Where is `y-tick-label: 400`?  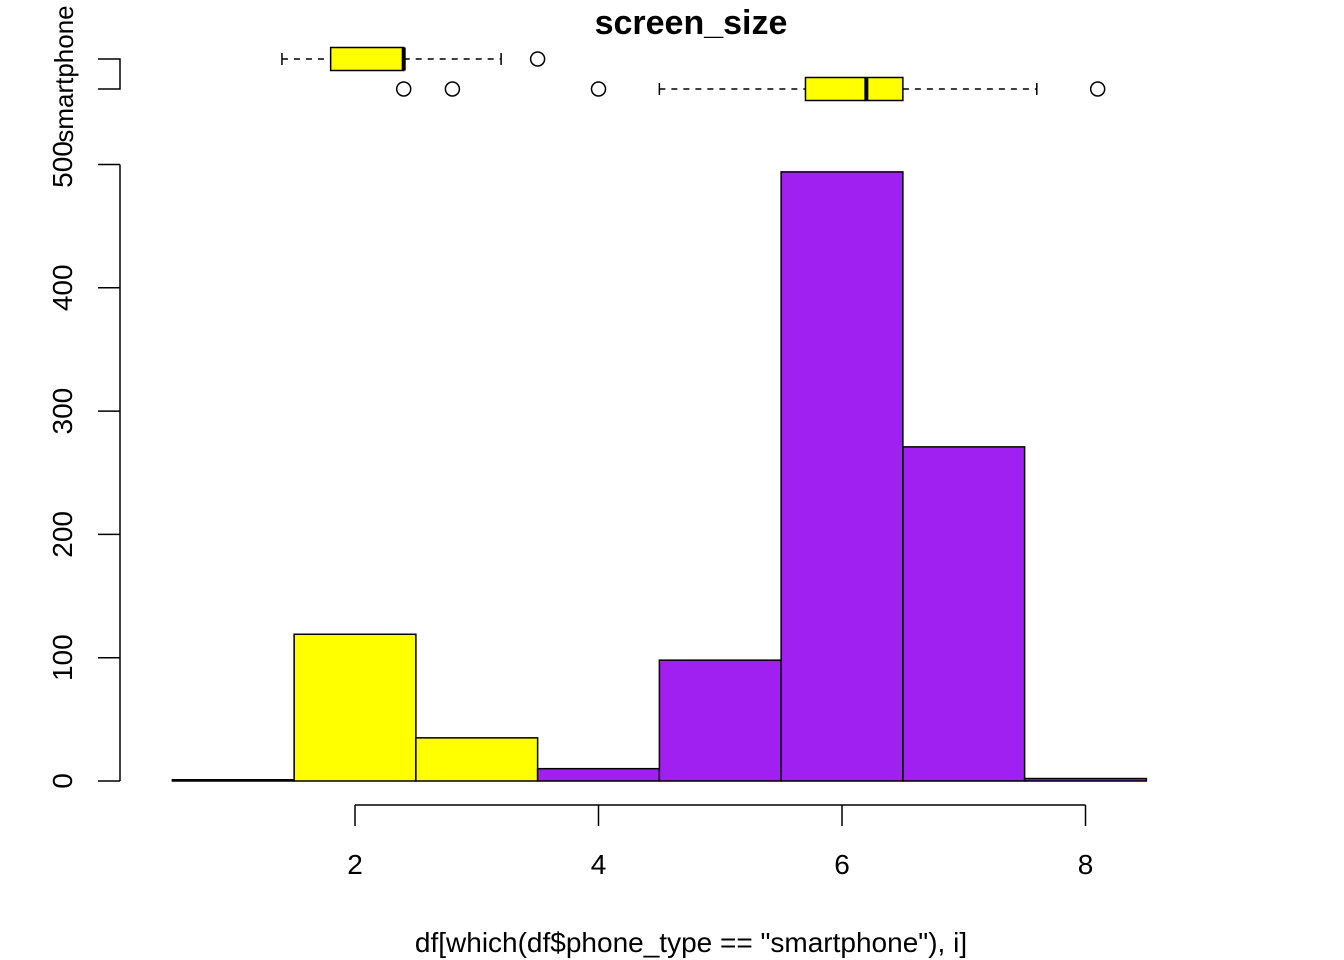
y-tick-label: 400 is located at coordinates (62, 287).